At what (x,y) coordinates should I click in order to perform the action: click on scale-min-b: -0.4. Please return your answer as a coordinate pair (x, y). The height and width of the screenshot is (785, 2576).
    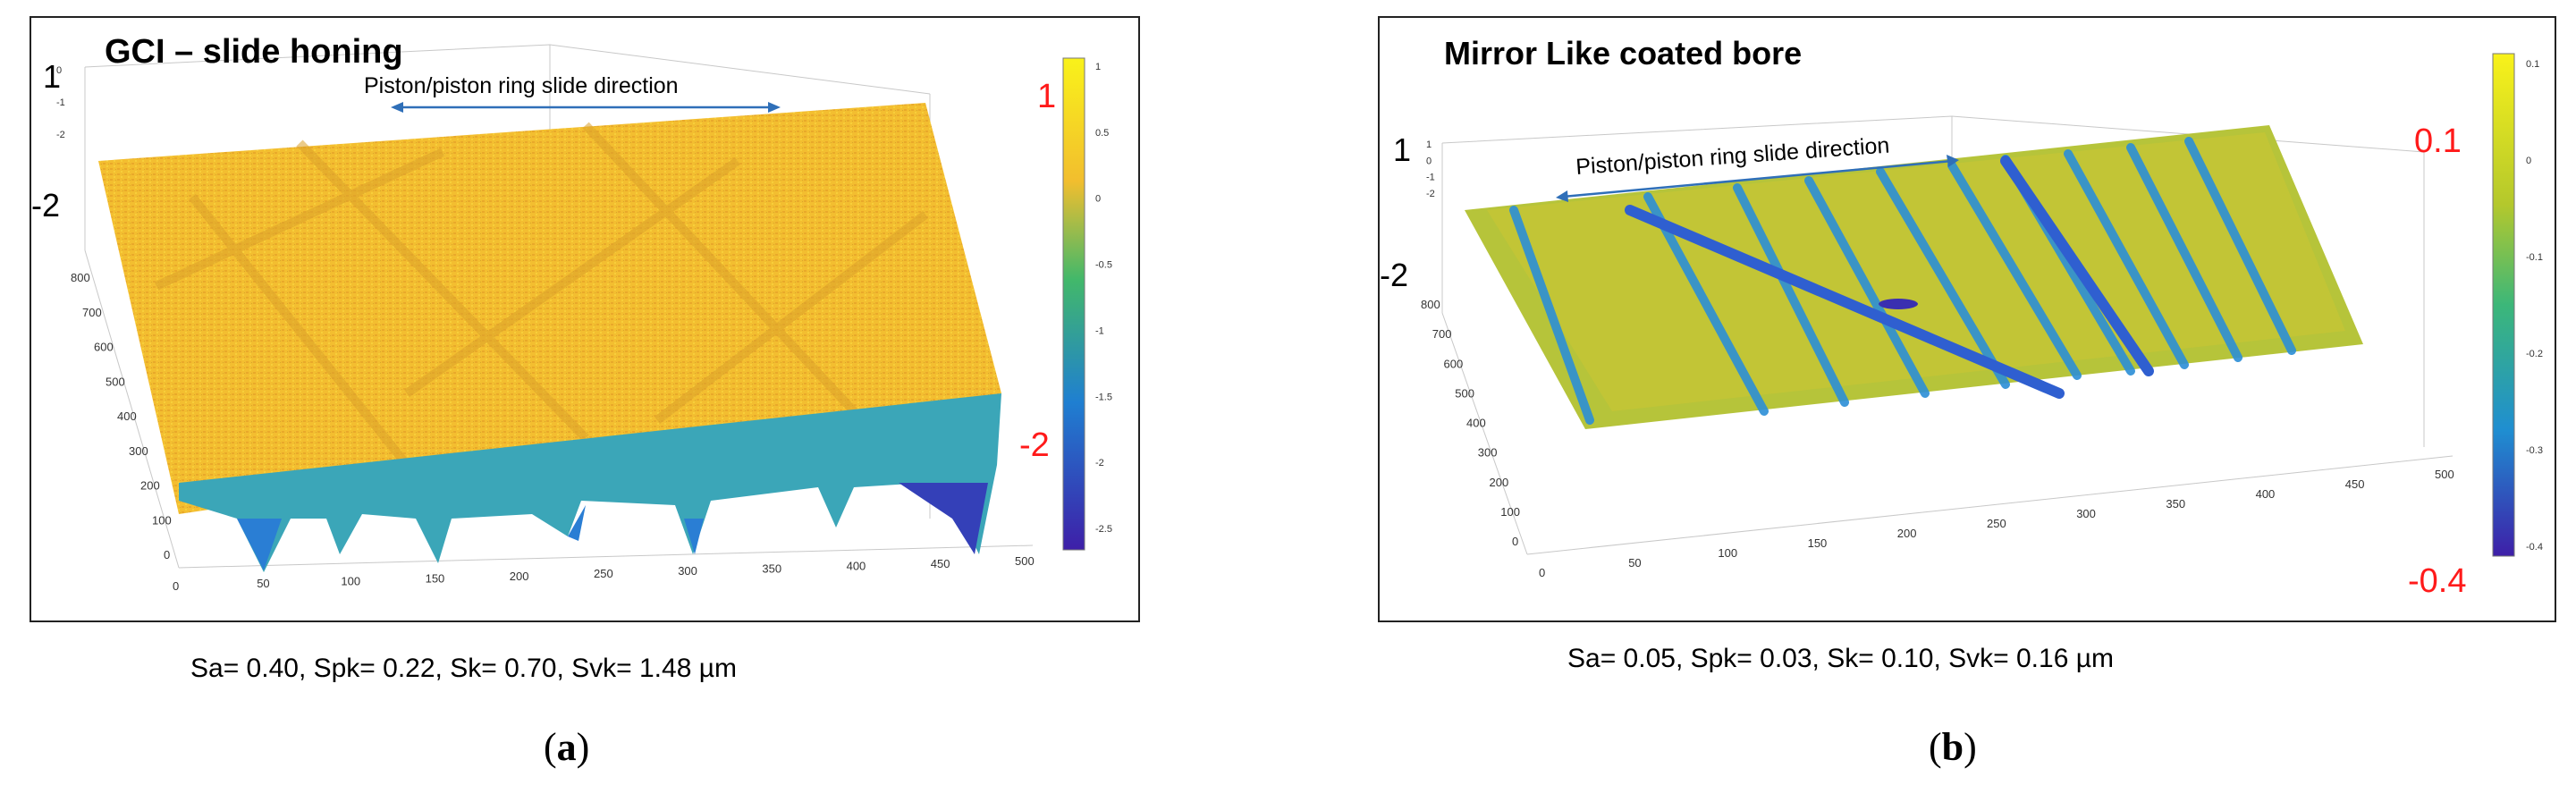
    Looking at the image, I should click on (2437, 581).